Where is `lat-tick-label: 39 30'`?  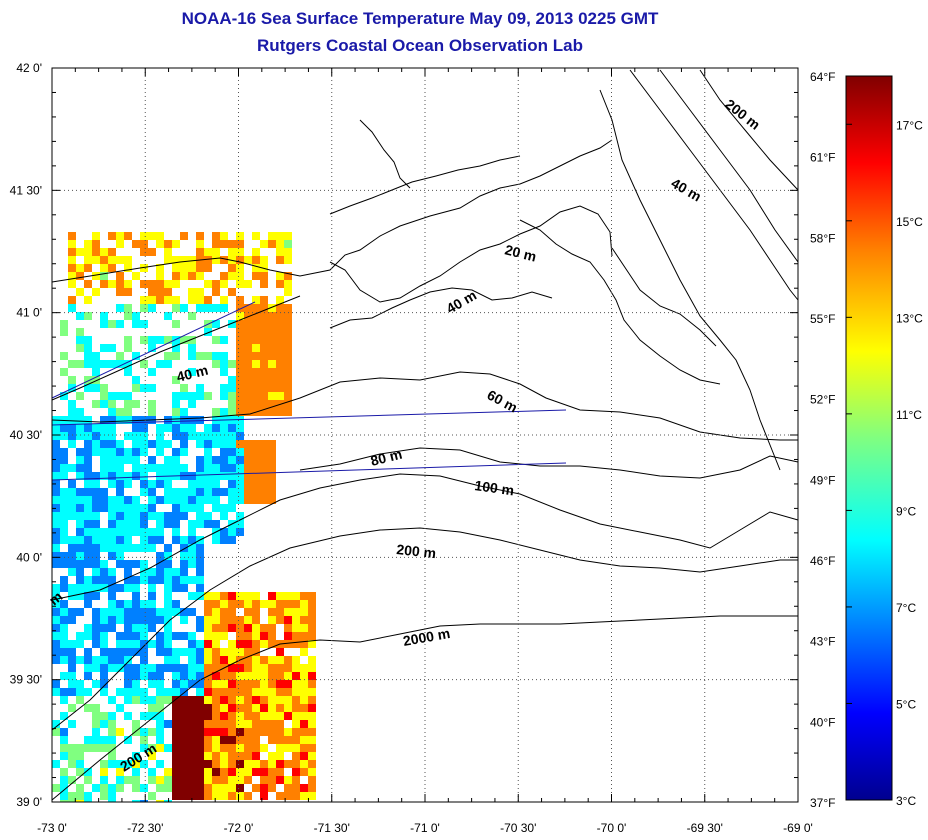
lat-tick-label: 39 30' is located at coordinates (26, 680).